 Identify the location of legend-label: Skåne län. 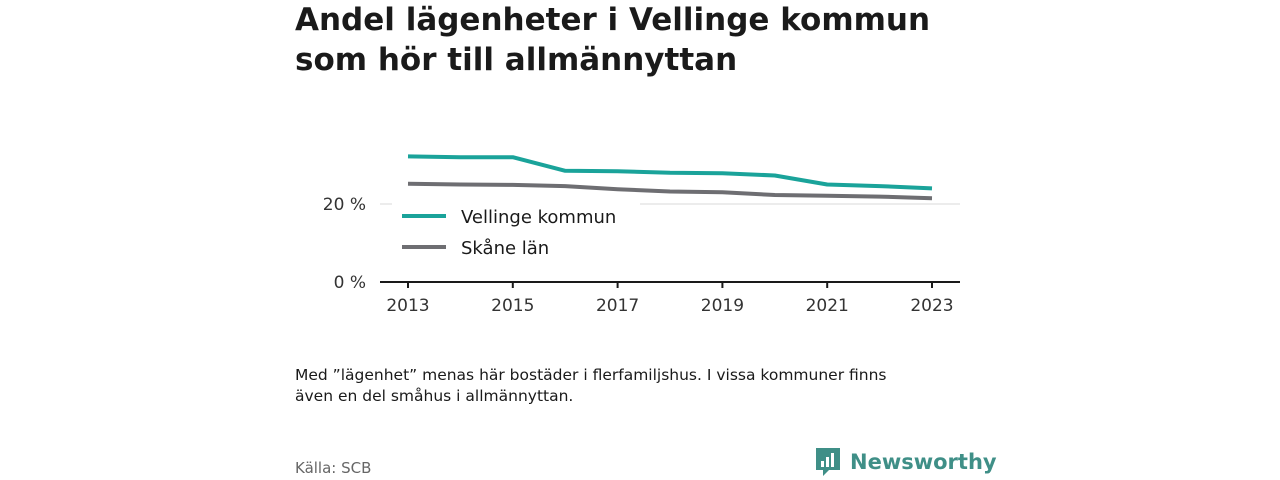
(505, 248).